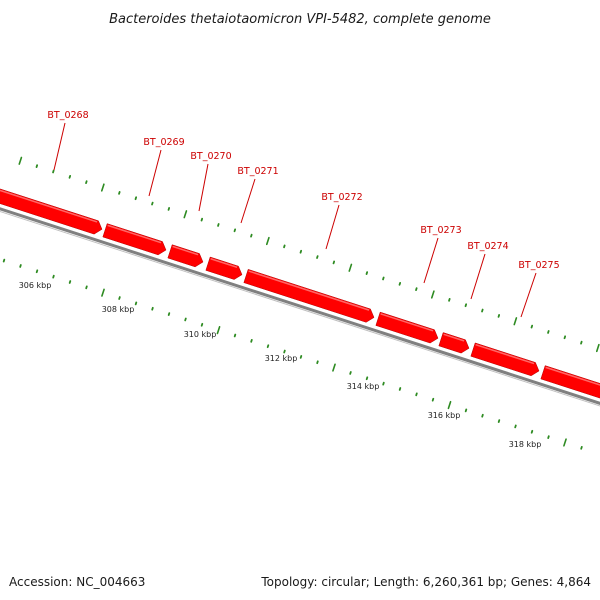 This screenshot has height=600, width=600. Describe the element at coordinates (444, 415) in the screenshot. I see `scale-label: 316 kbp` at that location.